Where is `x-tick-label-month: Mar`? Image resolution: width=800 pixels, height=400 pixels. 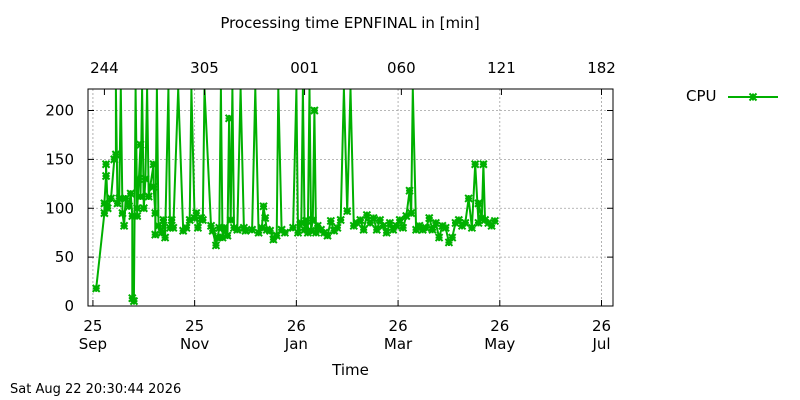
x-tick-label-month: Mar is located at coordinates (398, 344).